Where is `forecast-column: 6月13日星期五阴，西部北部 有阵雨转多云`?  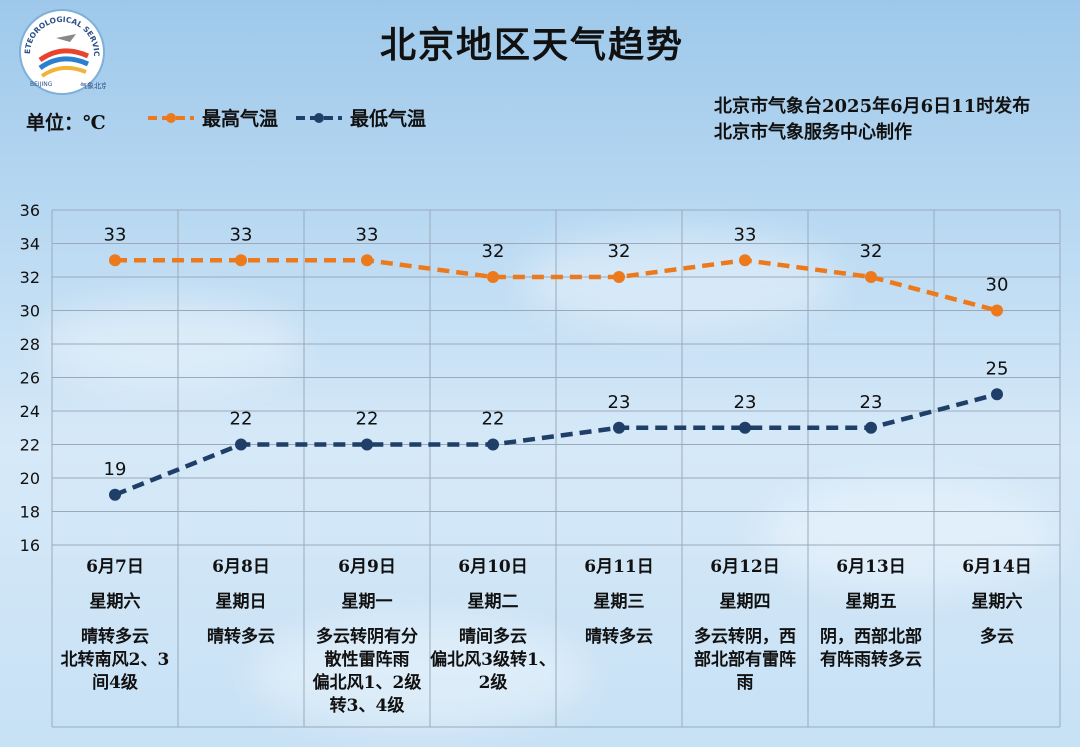
forecast-column: 6月13日星期五阴，西部北部 有阵雨转多云 is located at coordinates (871, 610).